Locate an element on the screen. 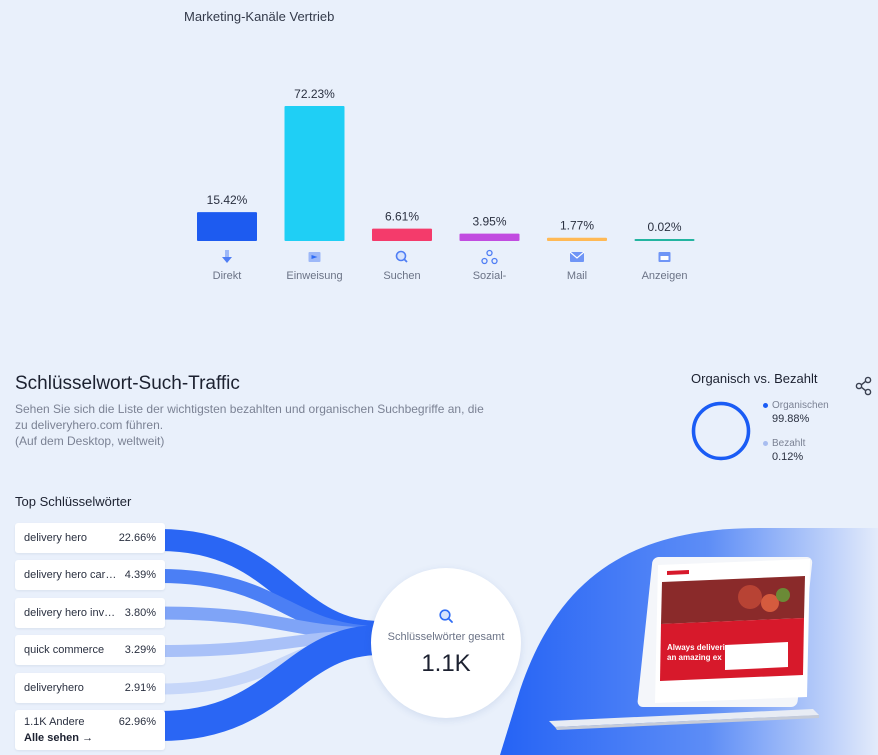 This screenshot has height=755, width=878. keyword-traffic-title: Schlüsselwort-Such-Traffic is located at coordinates (127, 383).